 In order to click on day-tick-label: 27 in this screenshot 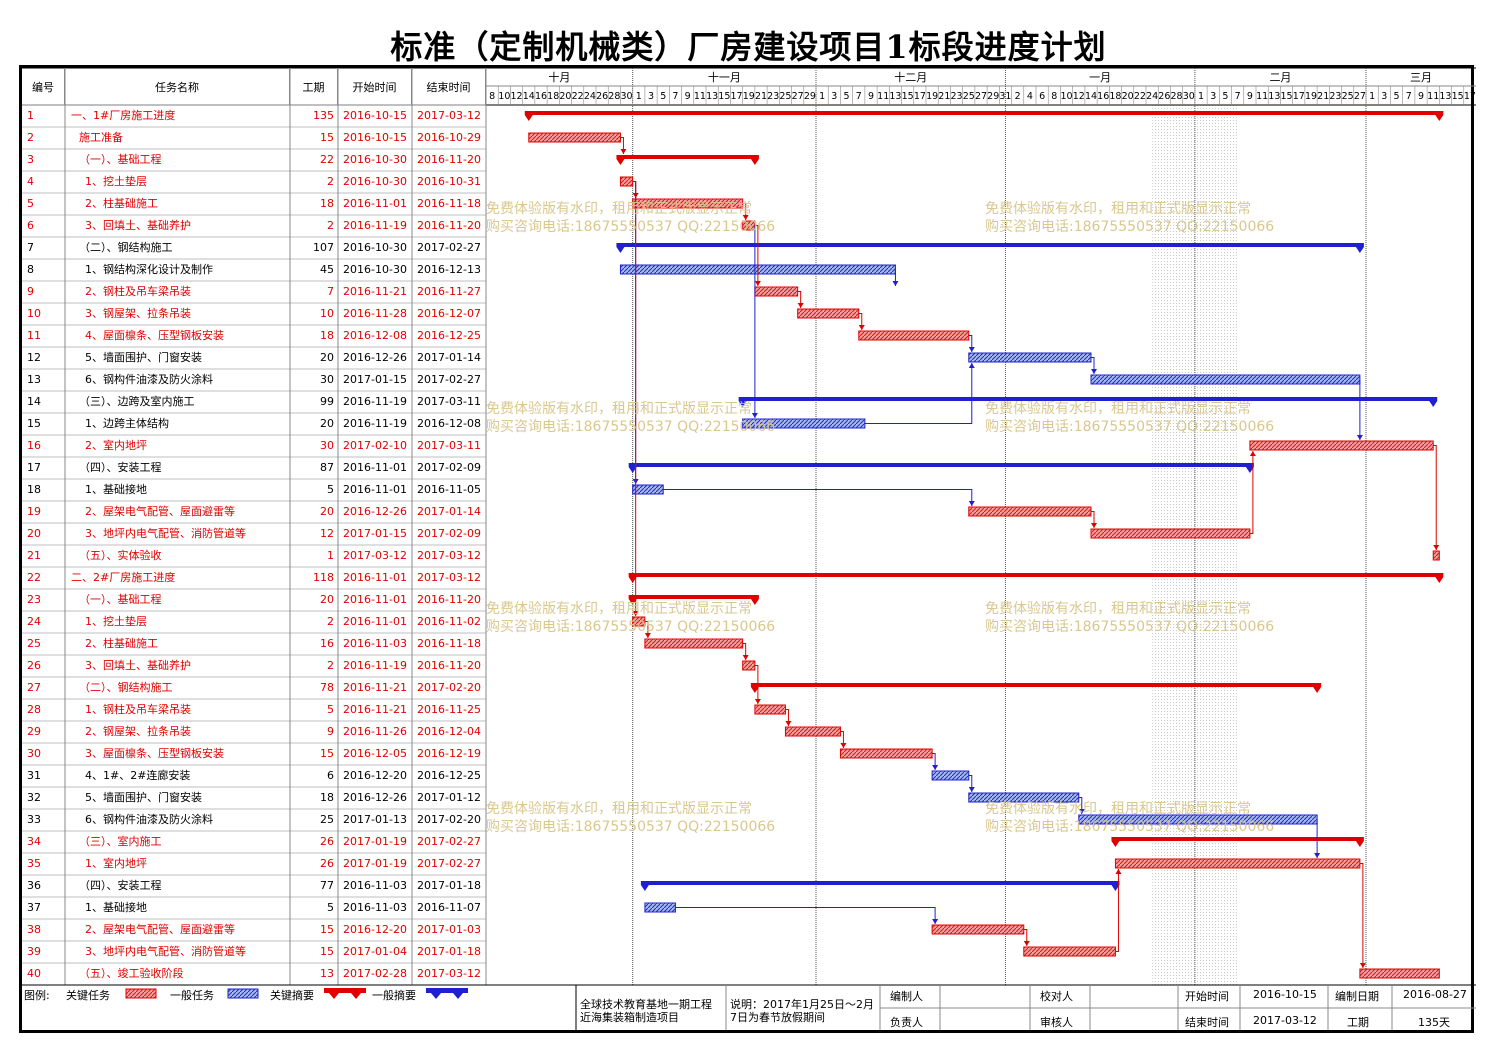, I will do `click(798, 96)`.